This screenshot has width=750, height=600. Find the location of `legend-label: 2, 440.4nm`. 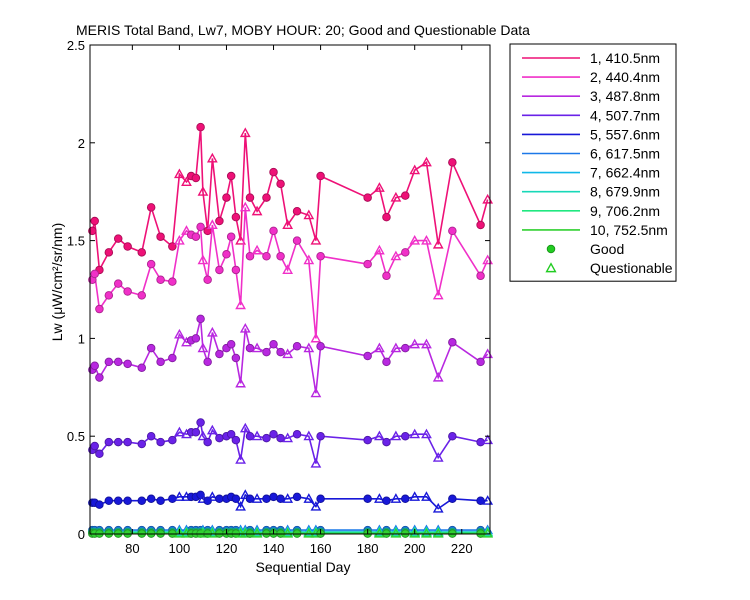

legend-label: 2, 440.4nm is located at coordinates (625, 77).